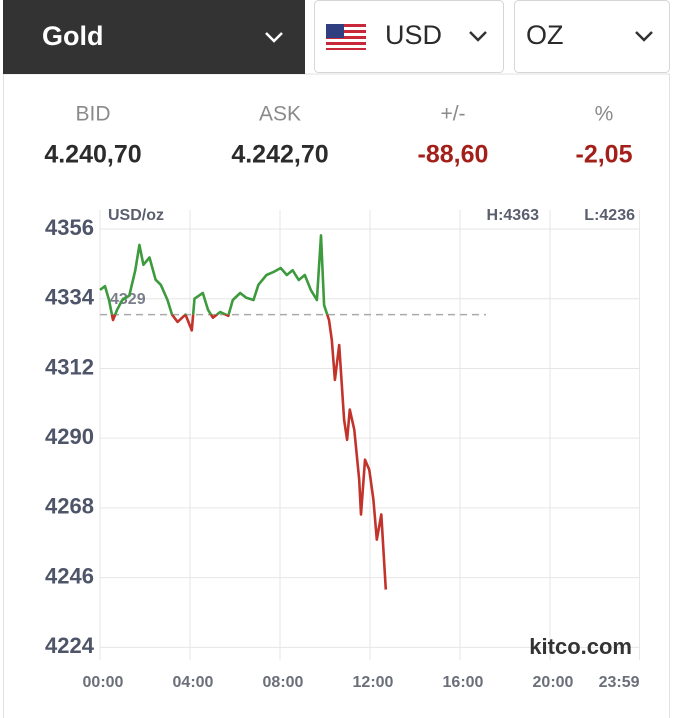  Describe the element at coordinates (69, 436) in the screenshot. I see `y-tick-label: 4290` at that location.